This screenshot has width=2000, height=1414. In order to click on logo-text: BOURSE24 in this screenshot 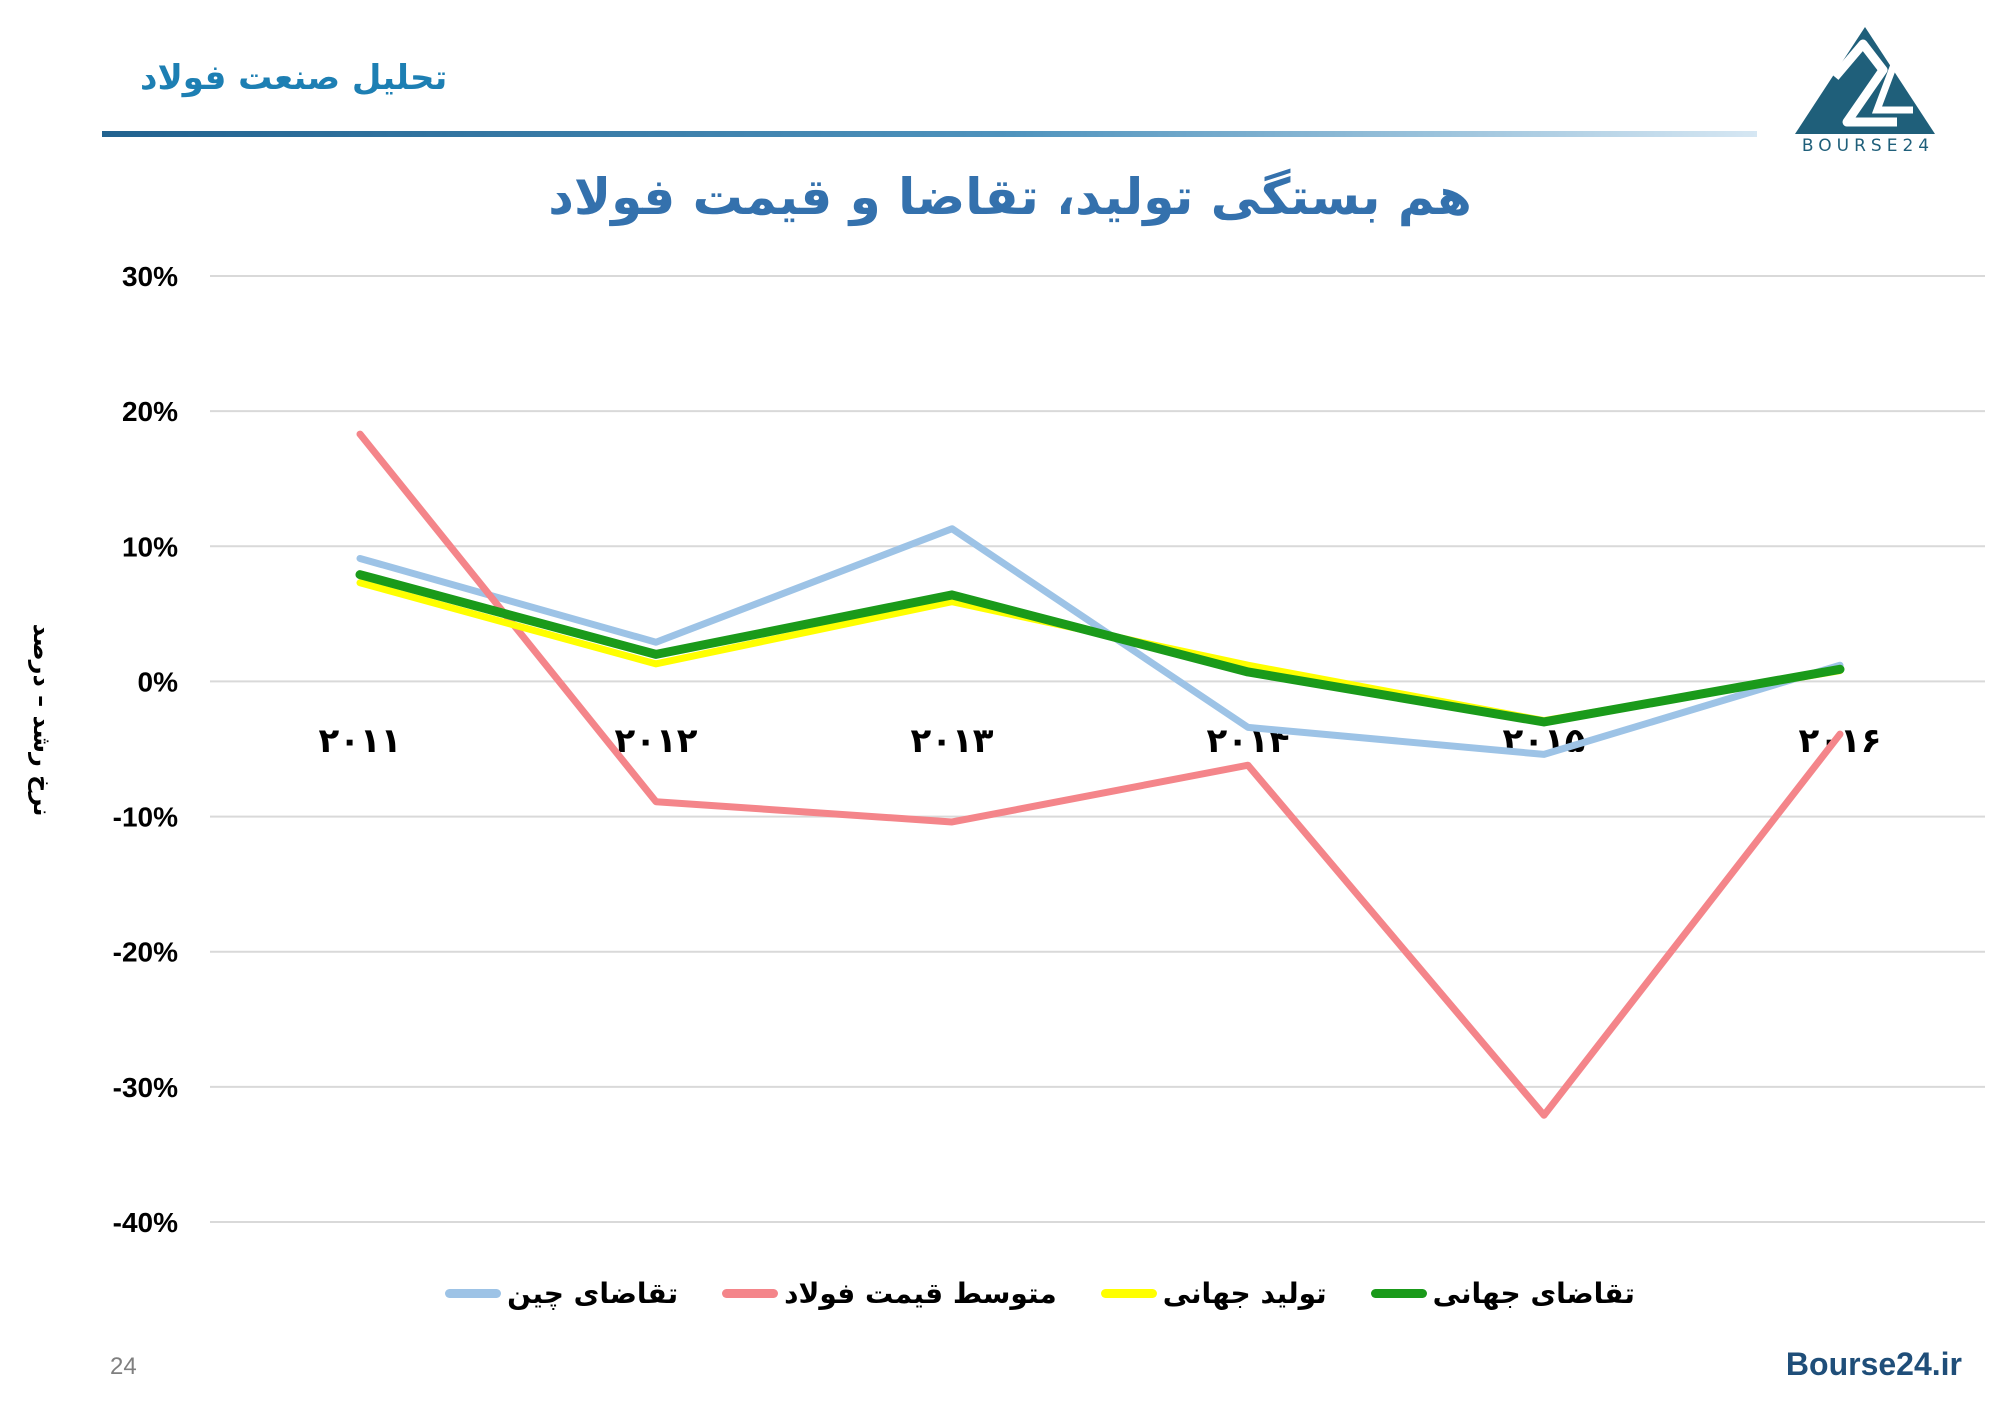, I will do `click(1868, 146)`.